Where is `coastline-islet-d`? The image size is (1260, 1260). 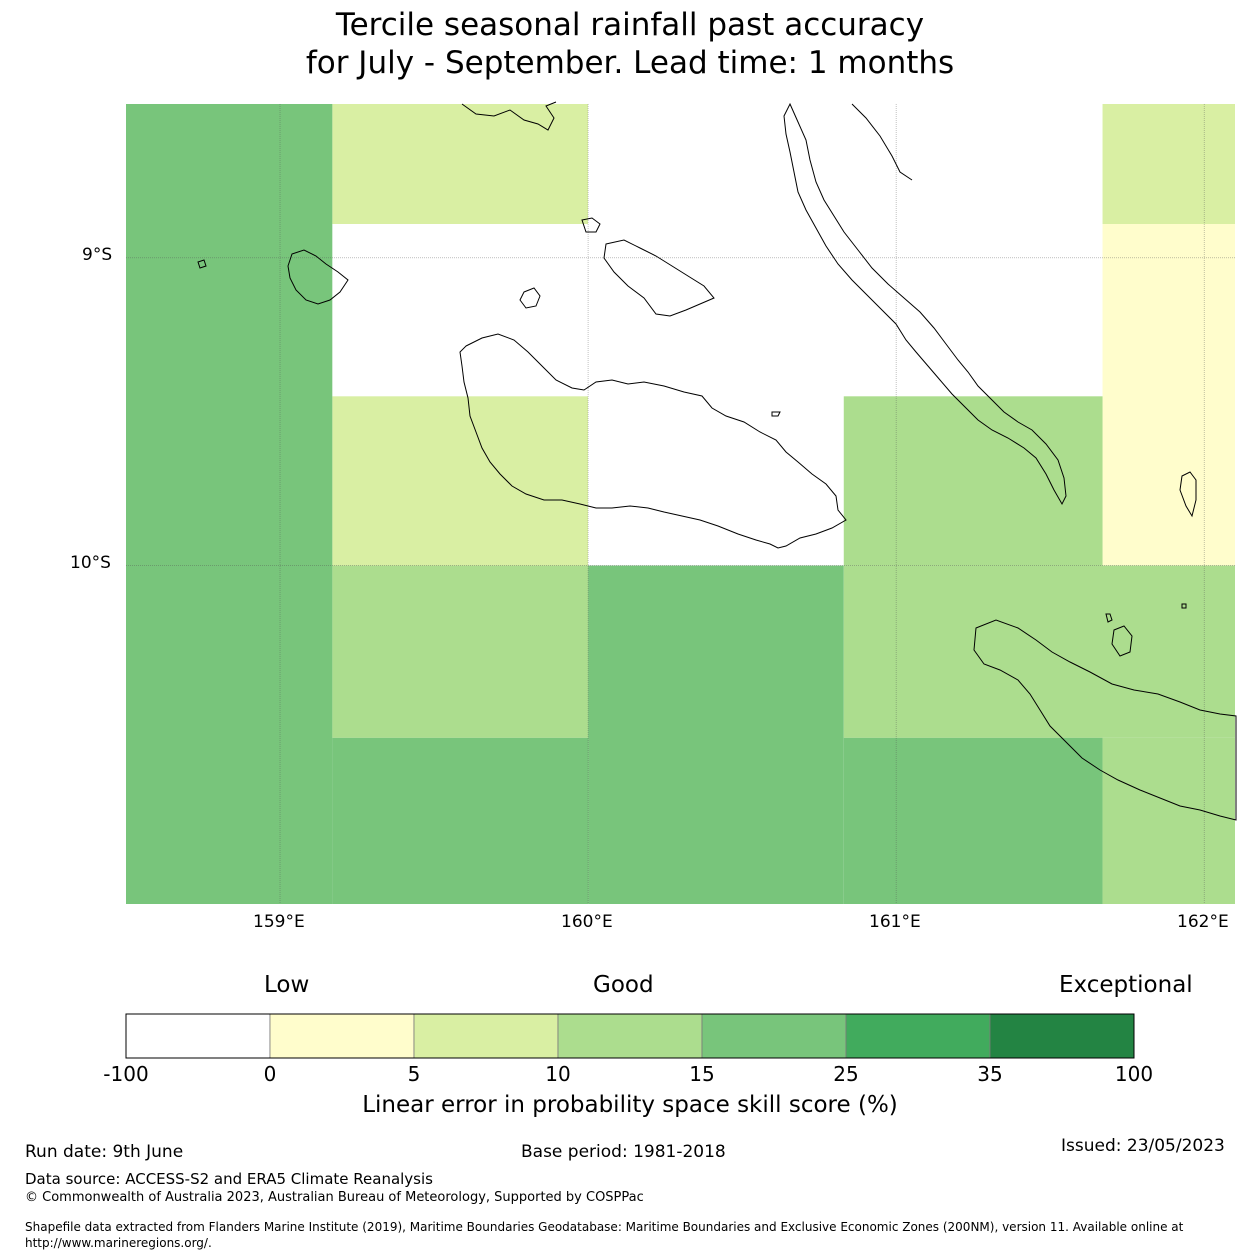
coastline-islet-d is located at coordinates (776, 414).